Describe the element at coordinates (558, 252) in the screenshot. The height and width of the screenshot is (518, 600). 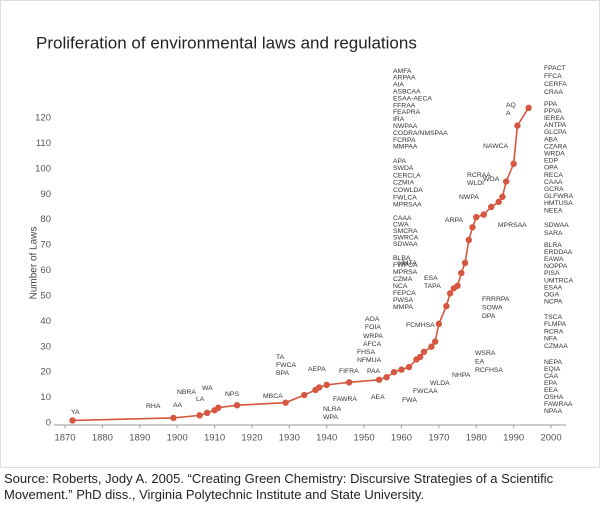
I see `annotation-label: ERDDAA` at that location.